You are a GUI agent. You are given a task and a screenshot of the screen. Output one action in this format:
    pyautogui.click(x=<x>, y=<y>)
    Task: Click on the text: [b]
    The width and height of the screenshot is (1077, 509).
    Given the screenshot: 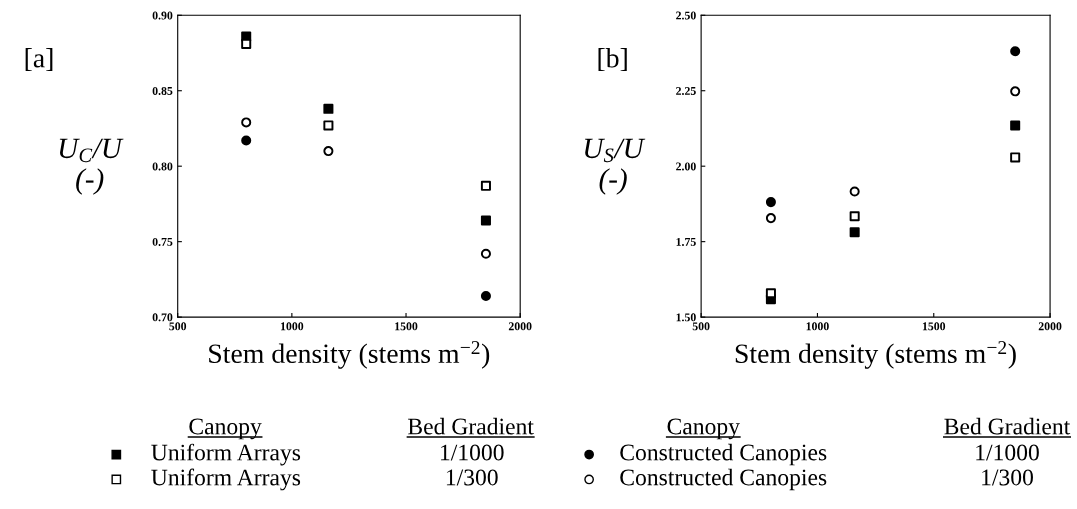 What is the action you would take?
    pyautogui.click(x=612, y=60)
    